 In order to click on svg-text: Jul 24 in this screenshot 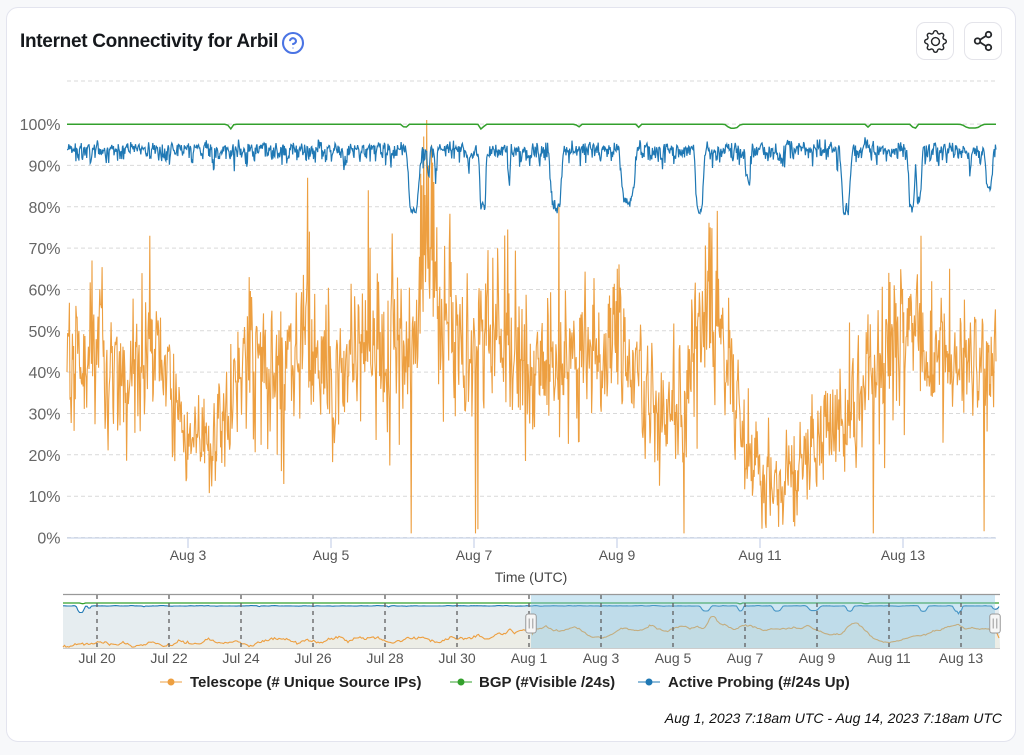, I will do `click(241, 658)`.